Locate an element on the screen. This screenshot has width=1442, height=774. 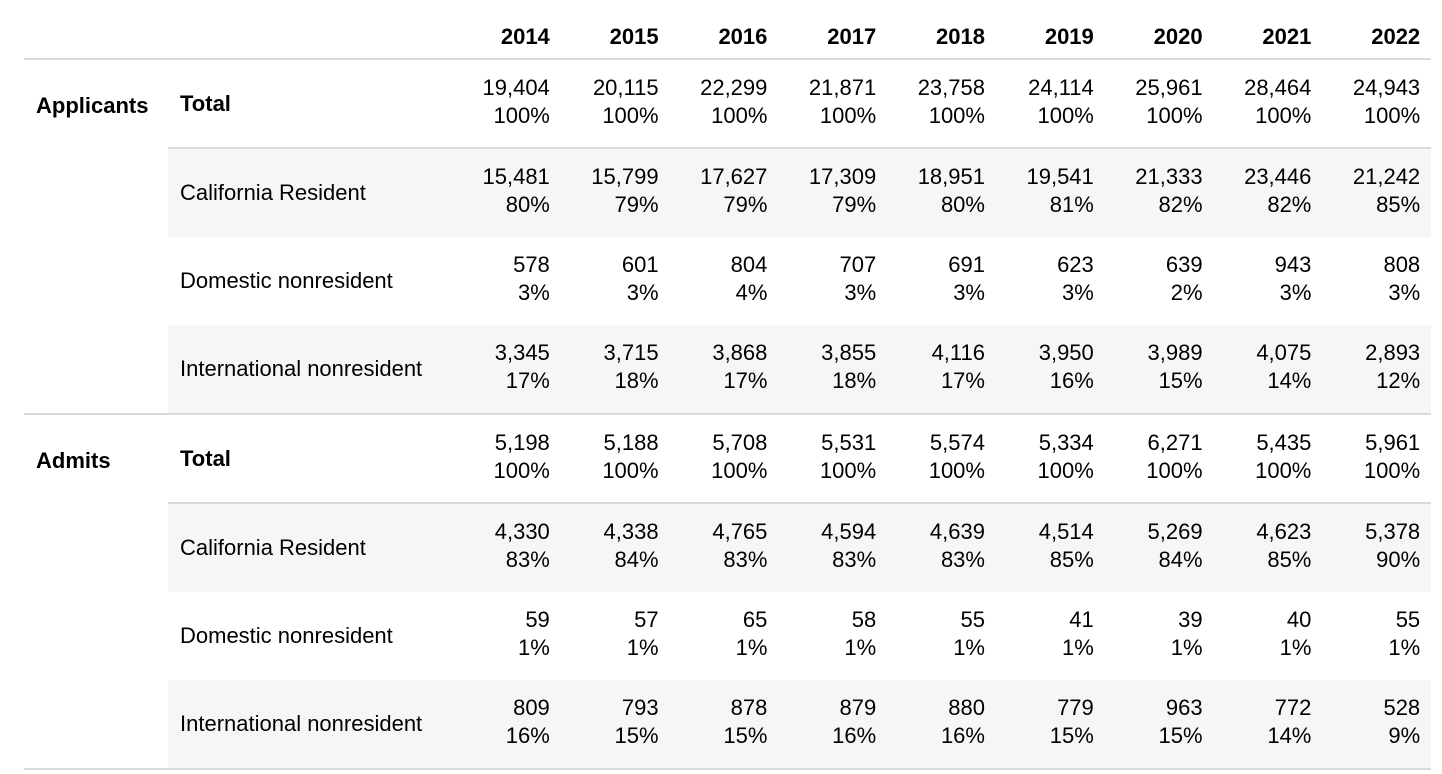
percent-value: 2% is located at coordinates (1186, 292).